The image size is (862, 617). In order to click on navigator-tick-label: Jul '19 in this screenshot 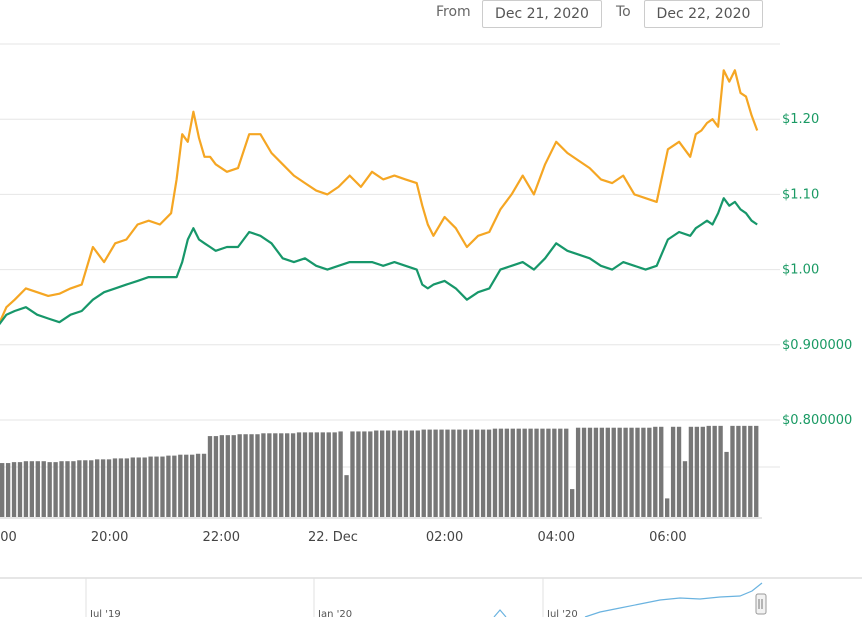, I will do `click(105, 613)`.